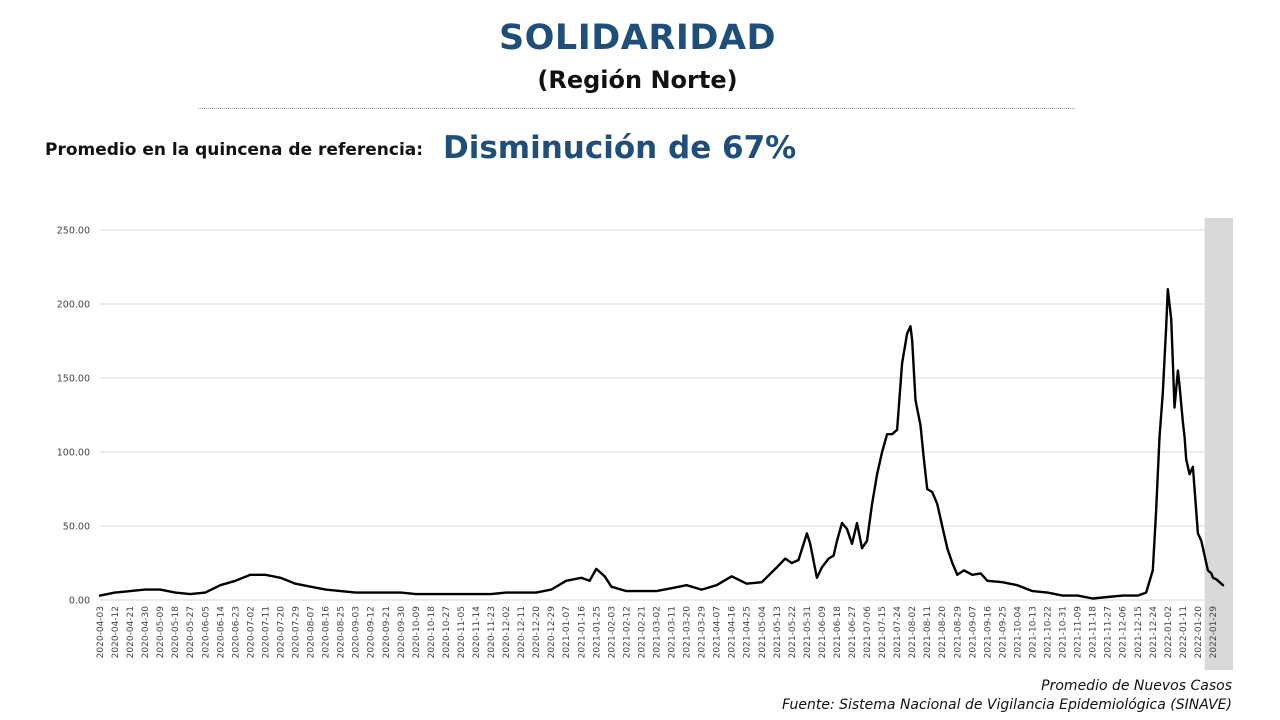 This screenshot has height=720, width=1280. What do you see at coordinates (567, 632) in the screenshot?
I see `x-tick-label: 2021-01-07` at bounding box center [567, 632].